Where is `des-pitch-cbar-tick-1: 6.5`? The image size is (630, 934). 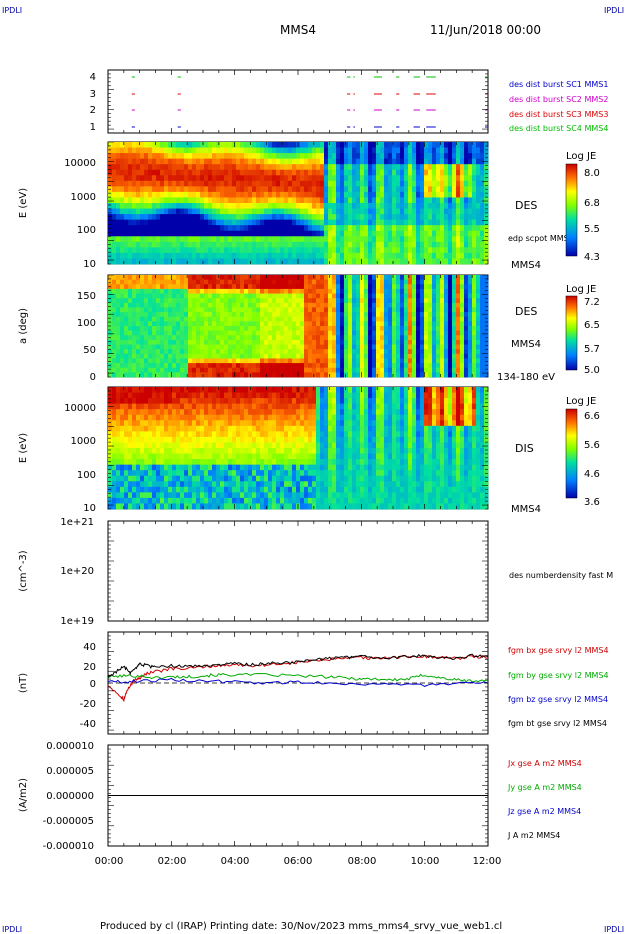 des-pitch-cbar-tick-1: 6.5 is located at coordinates (592, 325).